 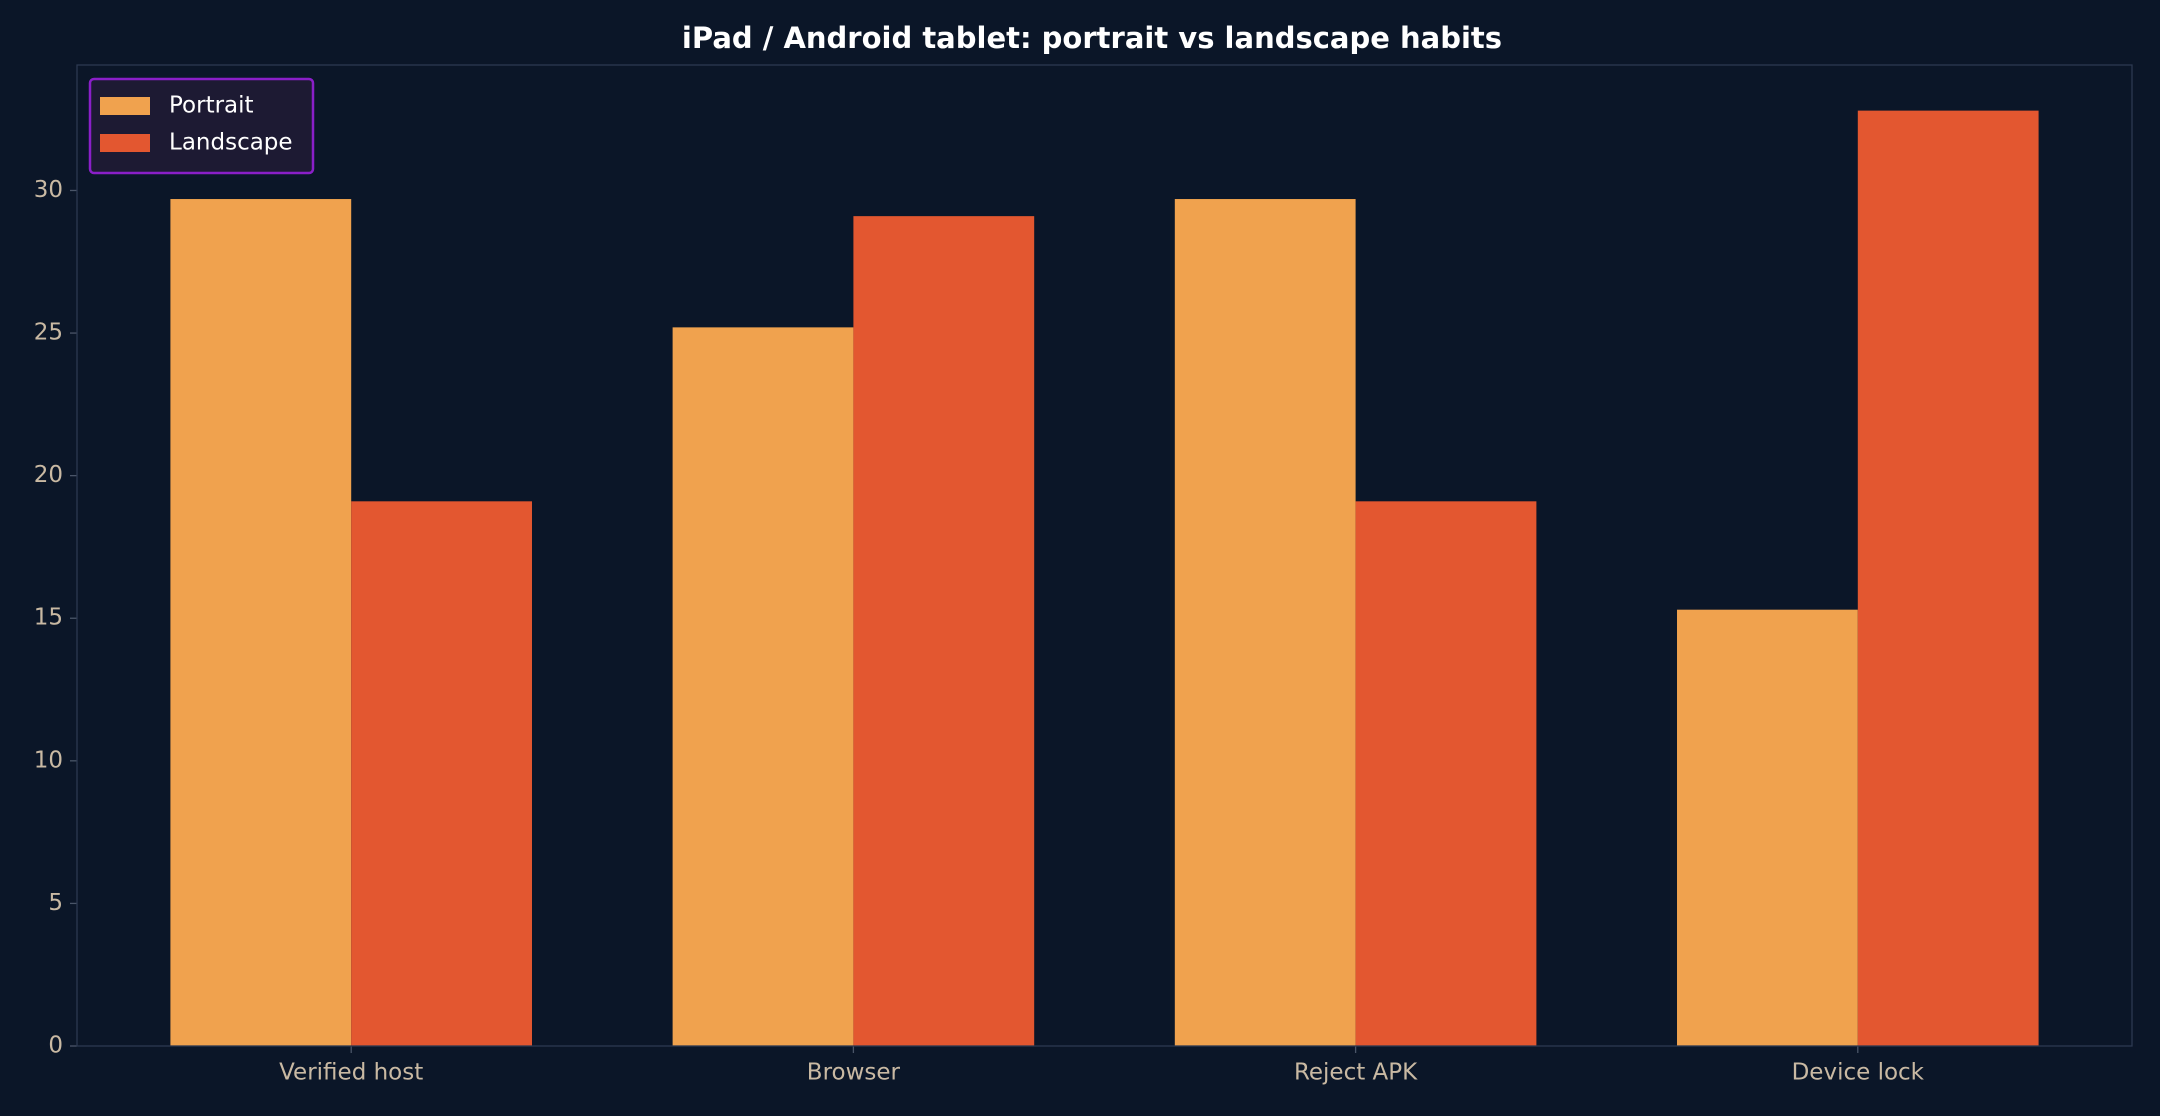 What do you see at coordinates (48, 475) in the screenshot?
I see `y-tick-label: 20` at bounding box center [48, 475].